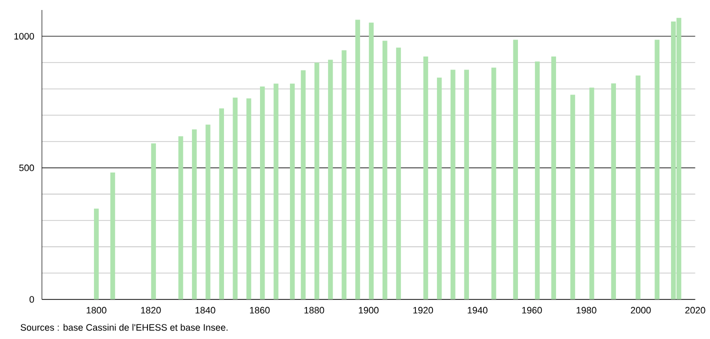 The height and width of the screenshot is (339, 710). What do you see at coordinates (314, 310) in the screenshot?
I see `x-tick-label: 1880` at bounding box center [314, 310].